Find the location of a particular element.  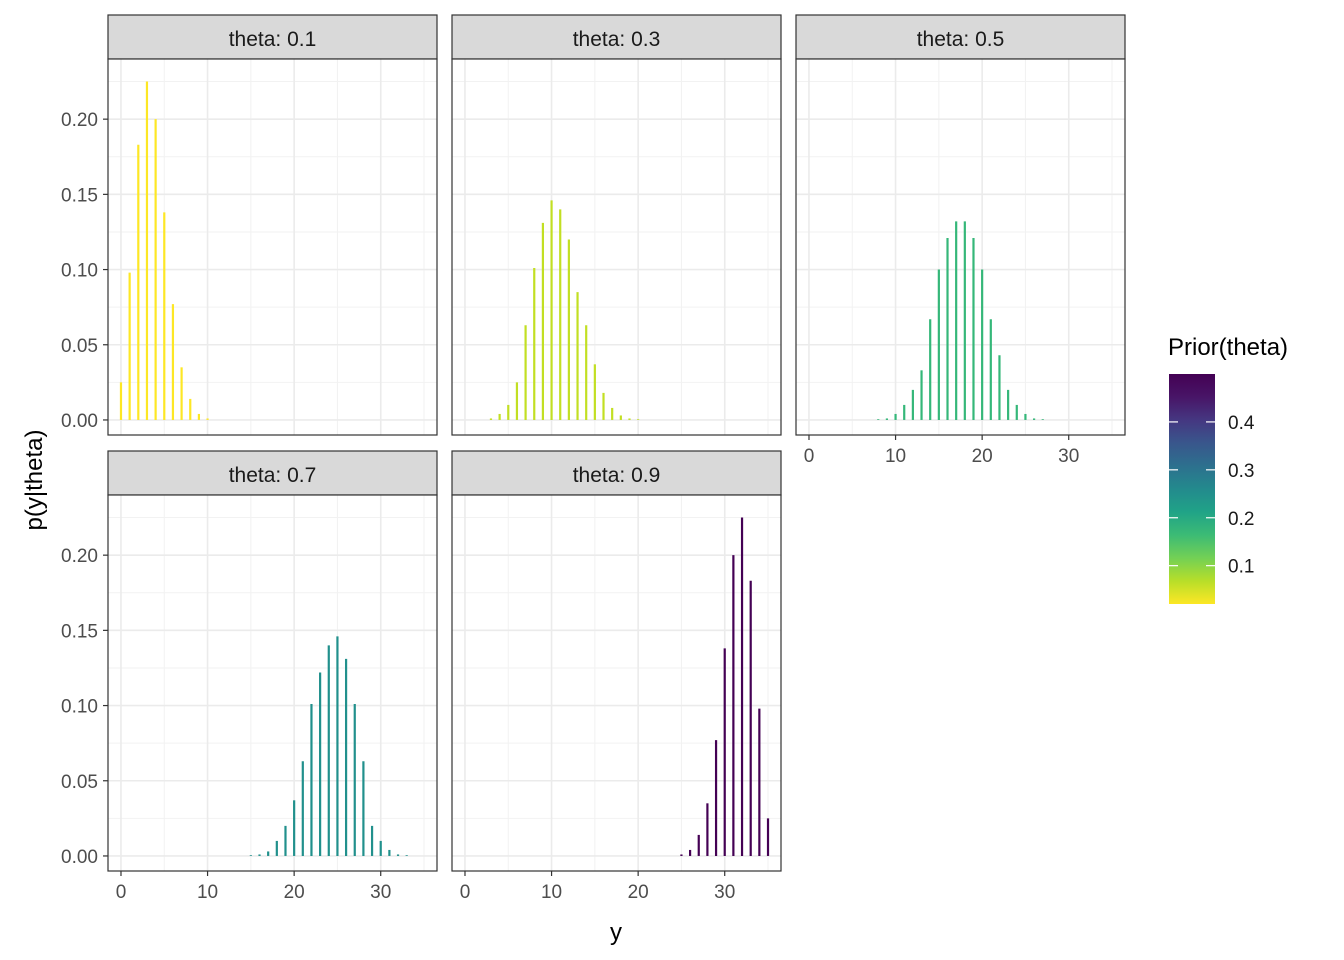

facet-panel: theta: 0.5 0 10 20 30 is located at coordinates (960, 240).